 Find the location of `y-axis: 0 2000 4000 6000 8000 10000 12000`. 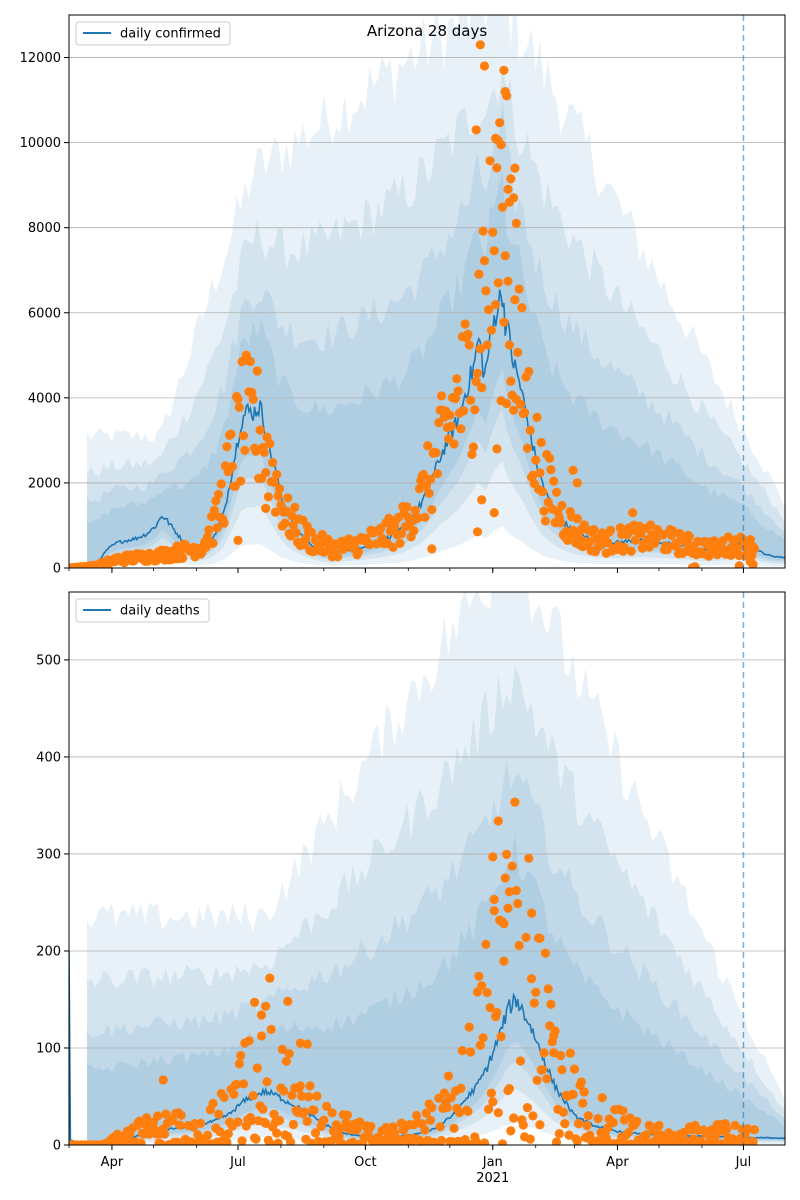

y-axis: 0 2000 4000 6000 8000 10000 12000 is located at coordinates (44, 314).